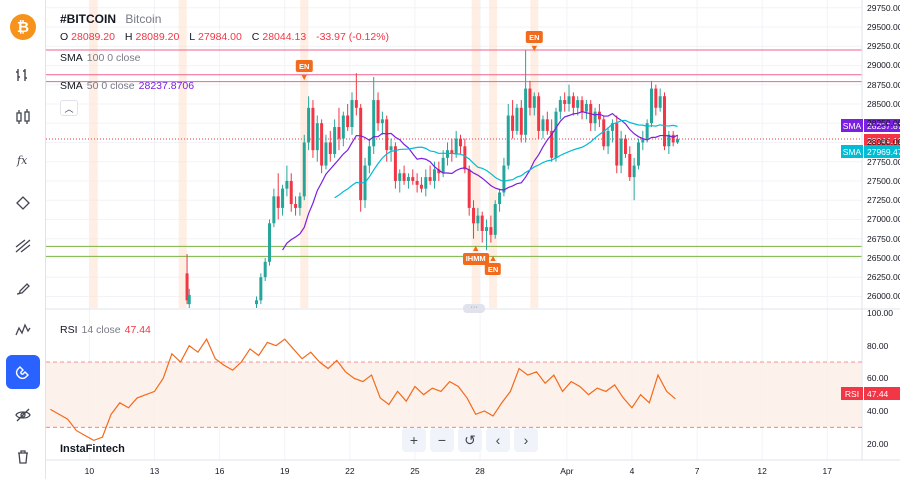 Image resolution: width=900 pixels, height=479 pixels. What do you see at coordinates (157, 37) in the screenshot?
I see `high-value: 28089.20` at bounding box center [157, 37].